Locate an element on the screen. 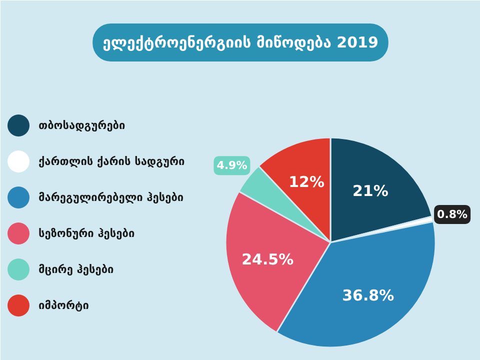 The height and width of the screenshot is (360, 480). data-label: 21% is located at coordinates (370, 191).